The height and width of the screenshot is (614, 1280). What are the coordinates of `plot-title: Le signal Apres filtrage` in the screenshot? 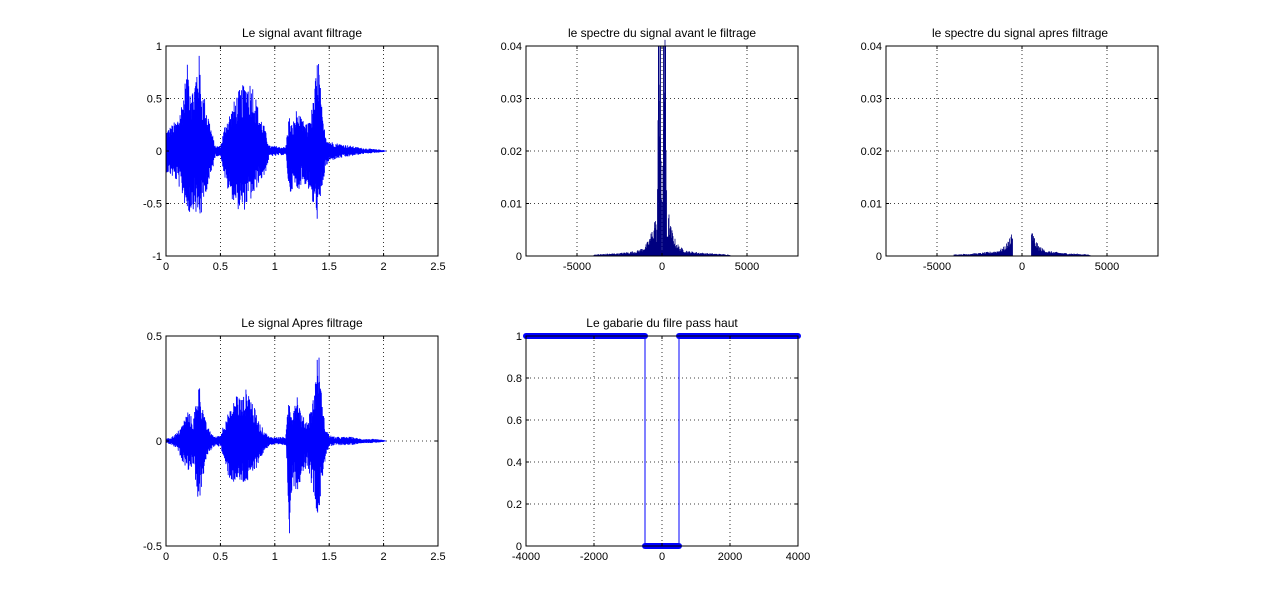 It's located at (302, 323).